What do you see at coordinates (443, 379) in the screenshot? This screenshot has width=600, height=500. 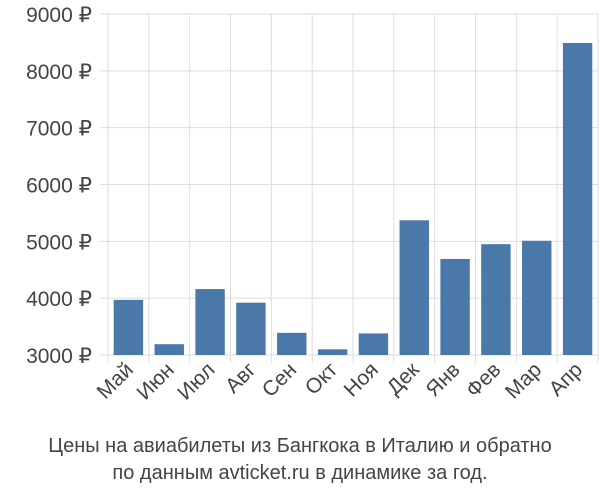 I see `x-tick-label: Янв` at bounding box center [443, 379].